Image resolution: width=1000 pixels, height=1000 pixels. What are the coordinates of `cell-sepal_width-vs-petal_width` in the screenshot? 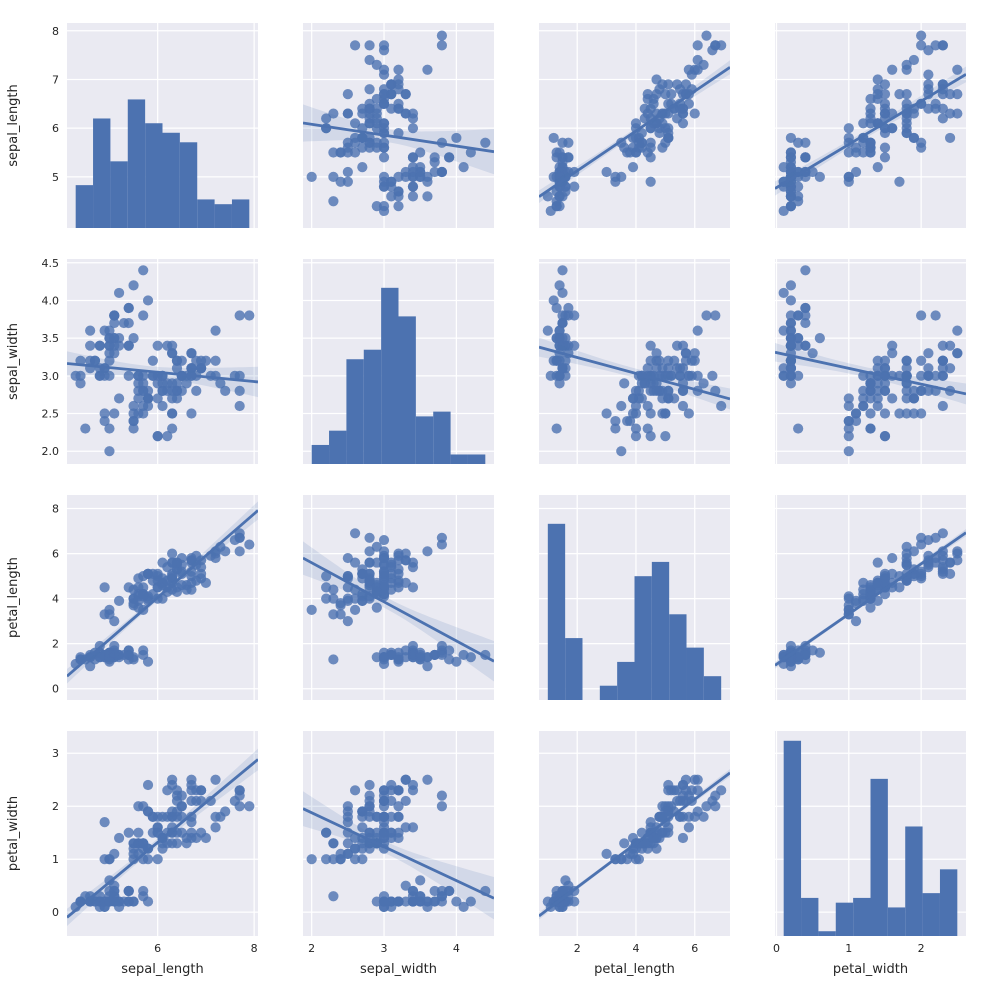 It's located at (870, 361).